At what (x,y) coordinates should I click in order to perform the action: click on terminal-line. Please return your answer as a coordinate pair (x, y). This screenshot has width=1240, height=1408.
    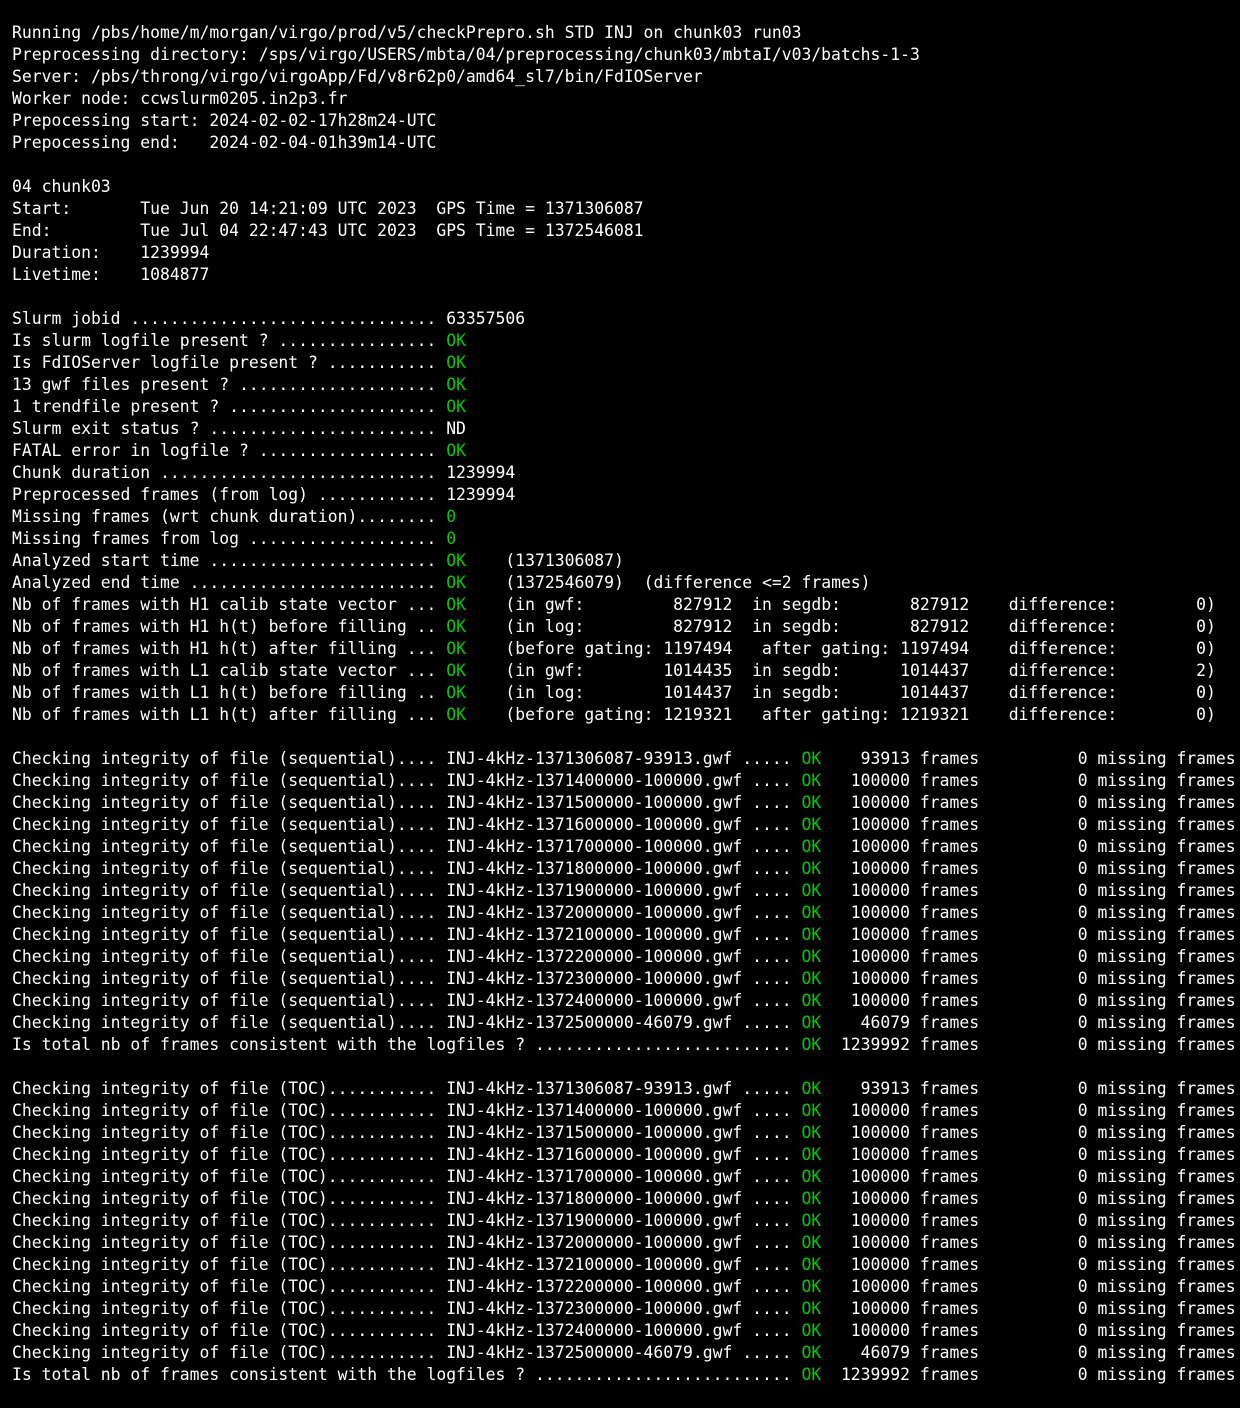
    Looking at the image, I should click on (626, 297).